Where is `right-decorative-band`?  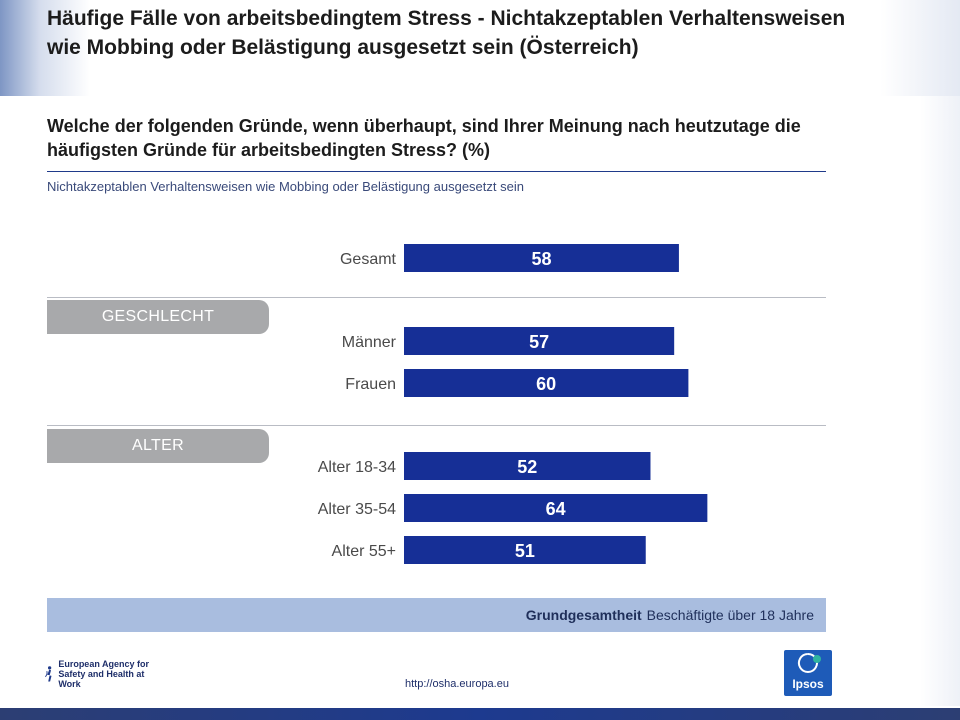
right-decorative-band is located at coordinates (940, 401).